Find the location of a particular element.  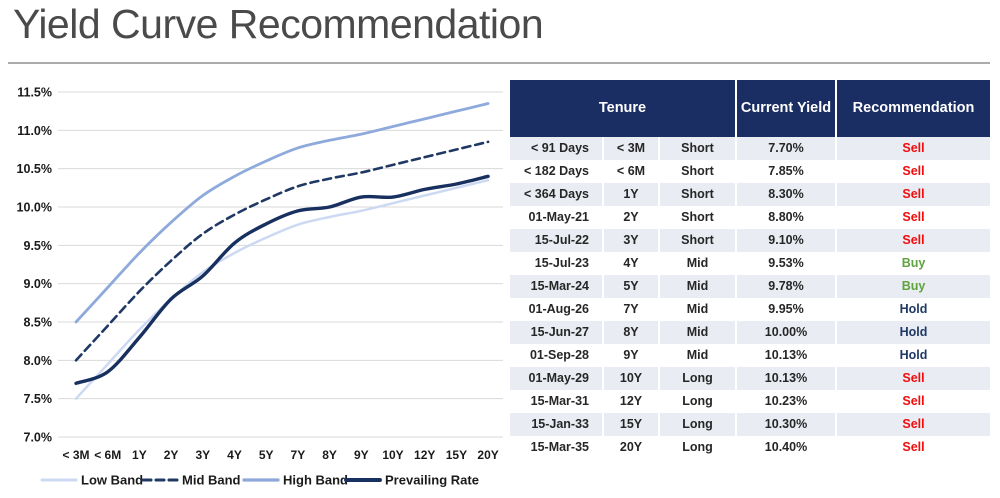

x-axis-tick-label: 20Y is located at coordinates (487, 455).